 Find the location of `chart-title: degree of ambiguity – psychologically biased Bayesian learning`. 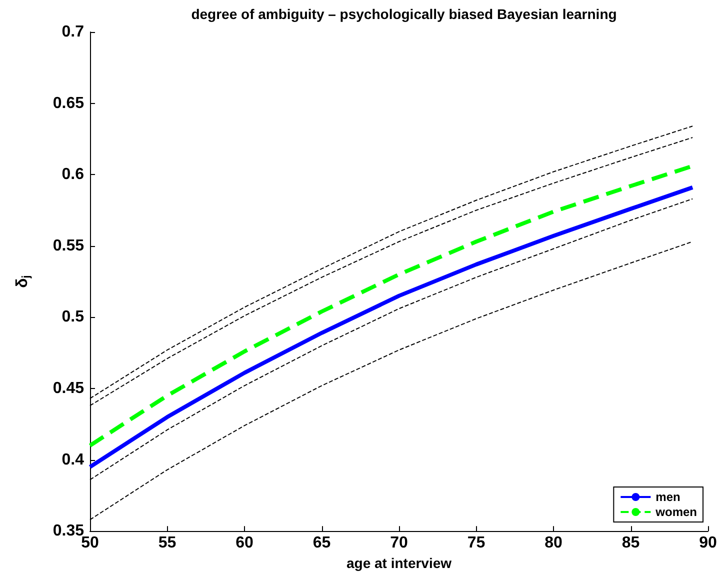

chart-title: degree of ambiguity – psychologically biased Bayesian learning is located at coordinates (404, 14).